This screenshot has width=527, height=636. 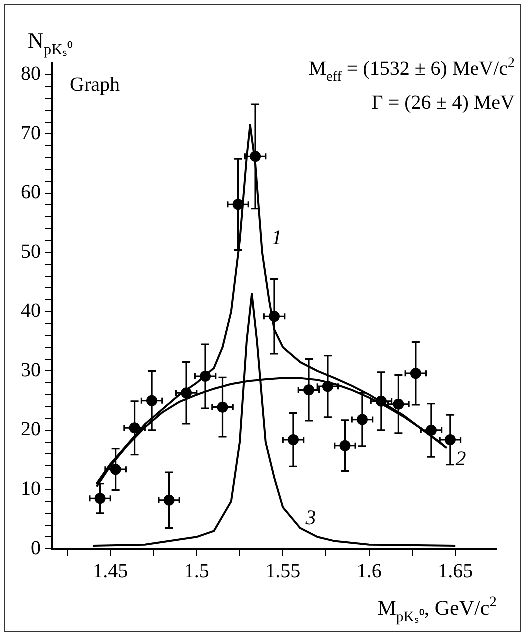 I want to click on y-tick-label: 10, so click(x=31, y=489).